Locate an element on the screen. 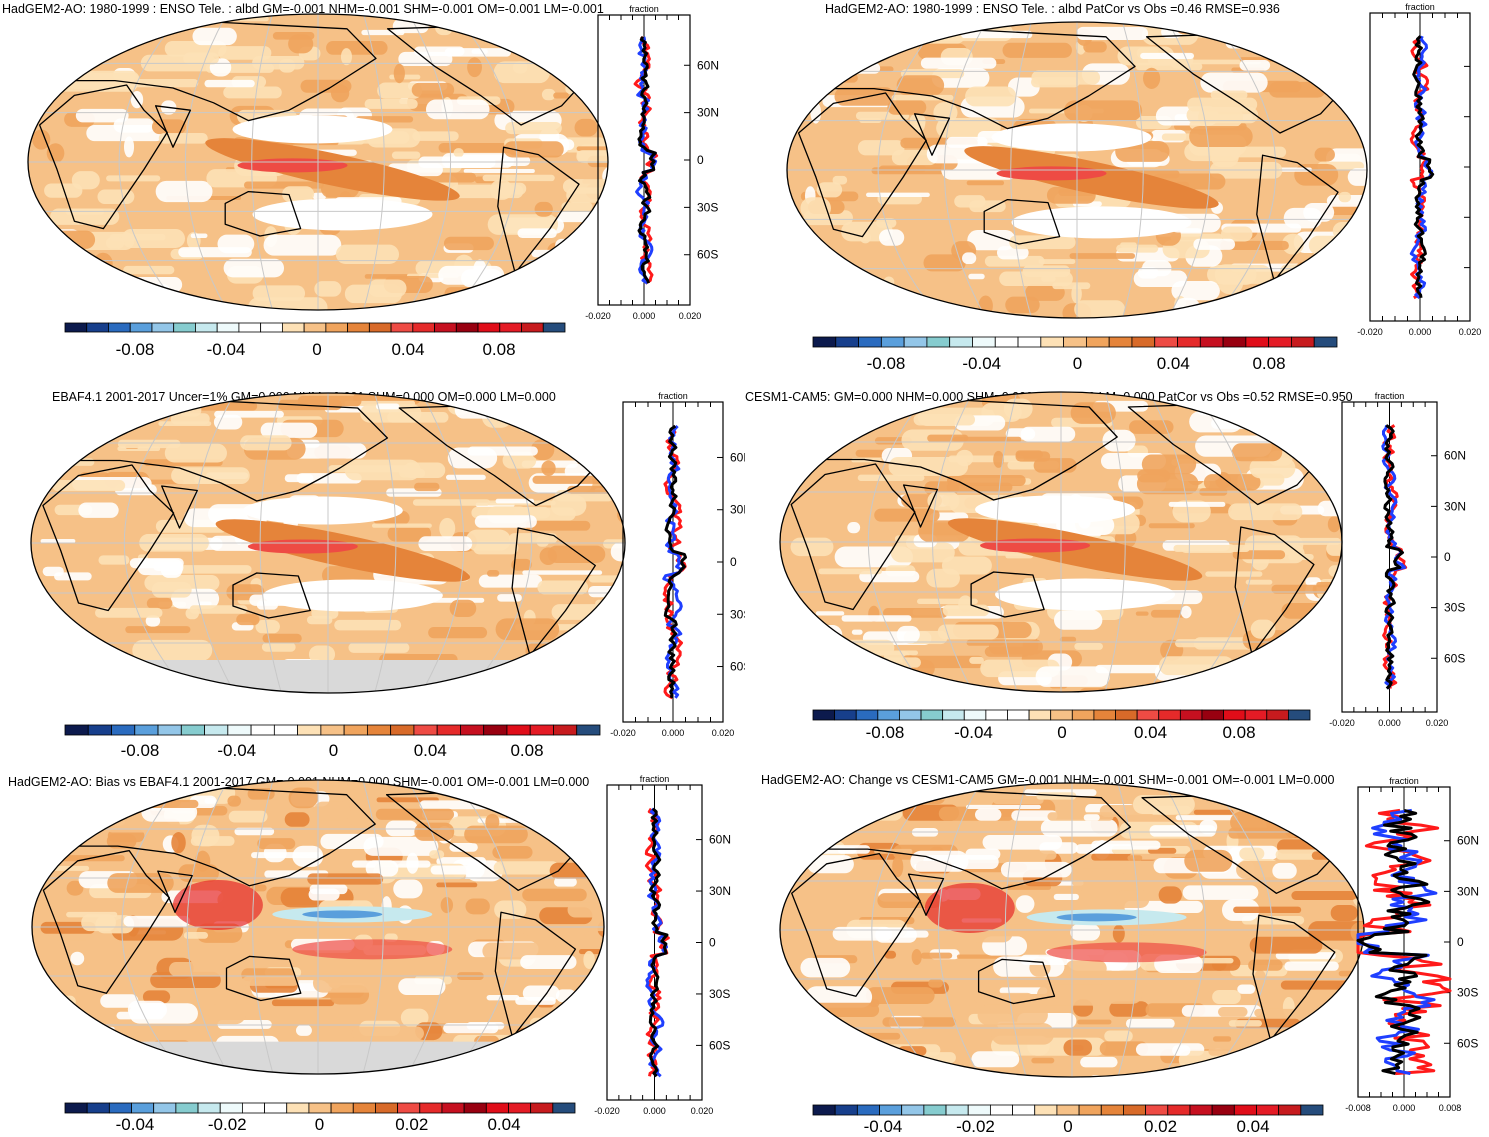 This screenshot has width=1489, height=1137. enso-white-north is located at coordinates (322, 510).